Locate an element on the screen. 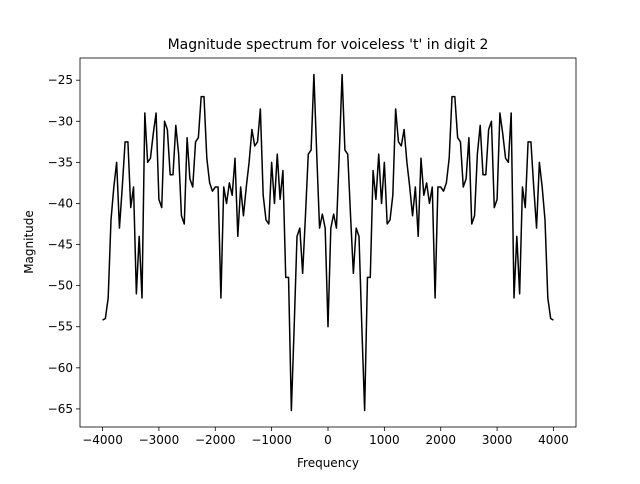  y-tick-label: −40 is located at coordinates (60, 203).